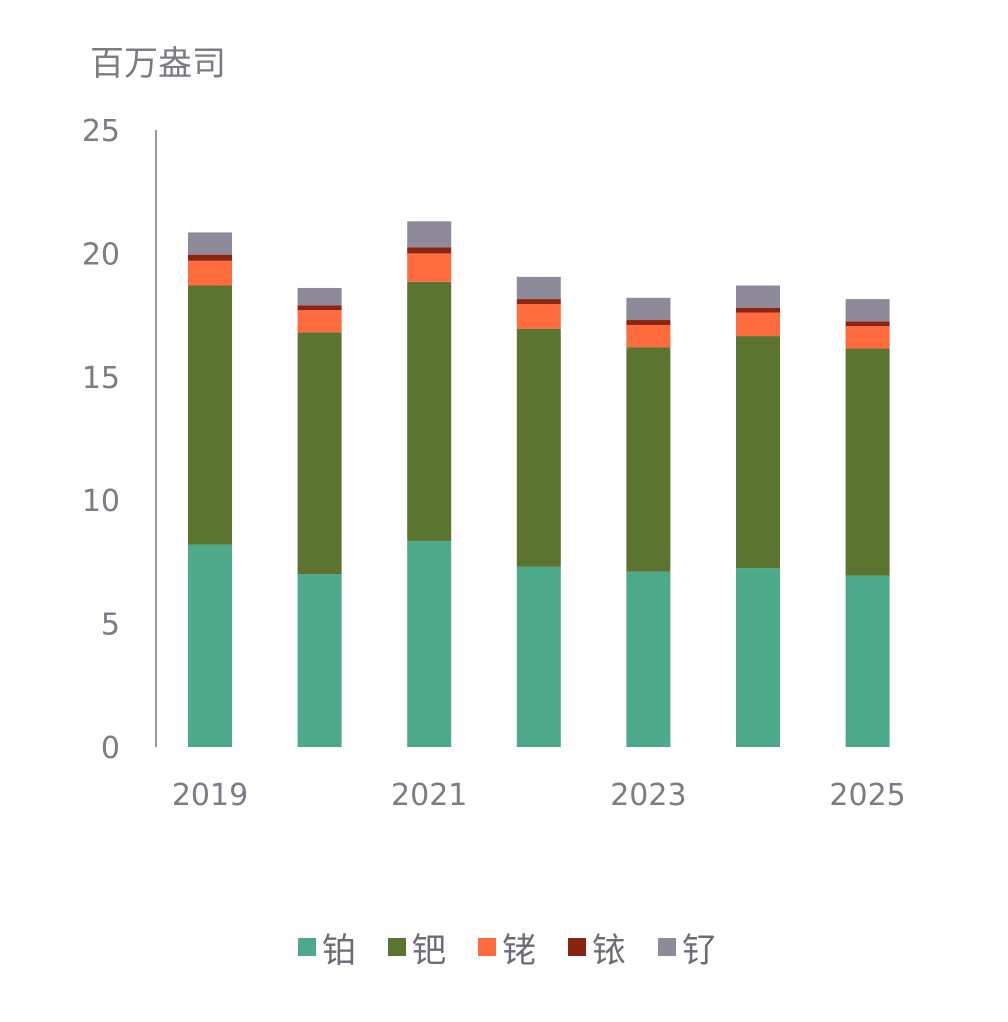 The image size is (1008, 1022). I want to click on y-tick-label: 0, so click(110, 748).